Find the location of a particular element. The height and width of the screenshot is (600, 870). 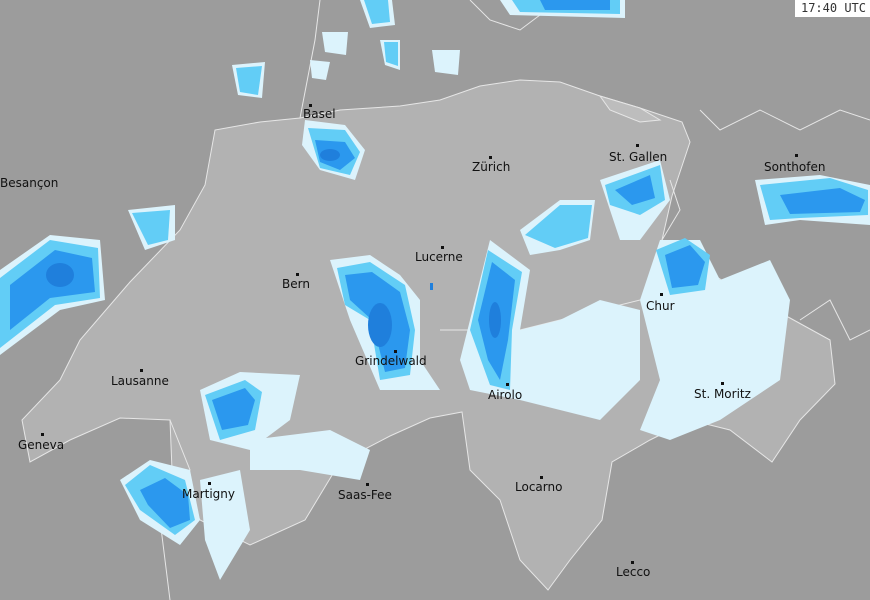

city-dot-lucerne is located at coordinates (442, 247).